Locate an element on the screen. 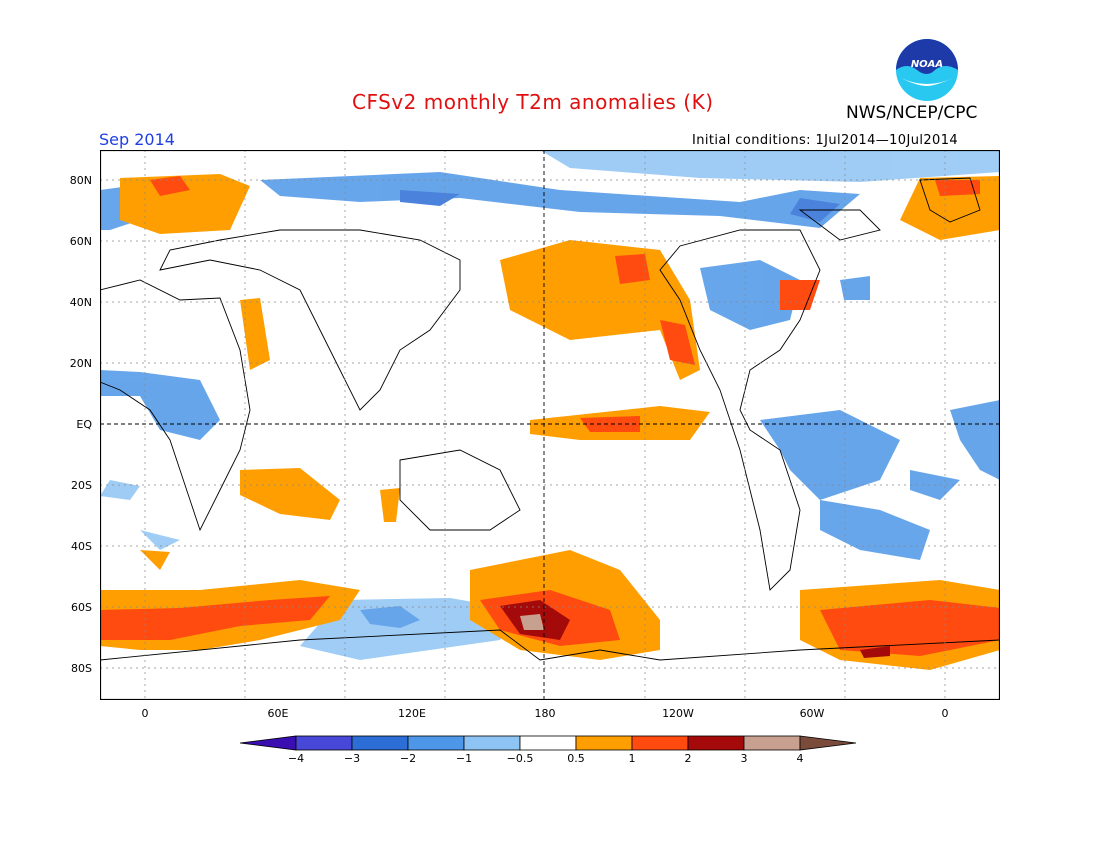 This screenshot has height=850, width=1100. lat-label: 40S is located at coordinates (81, 546).